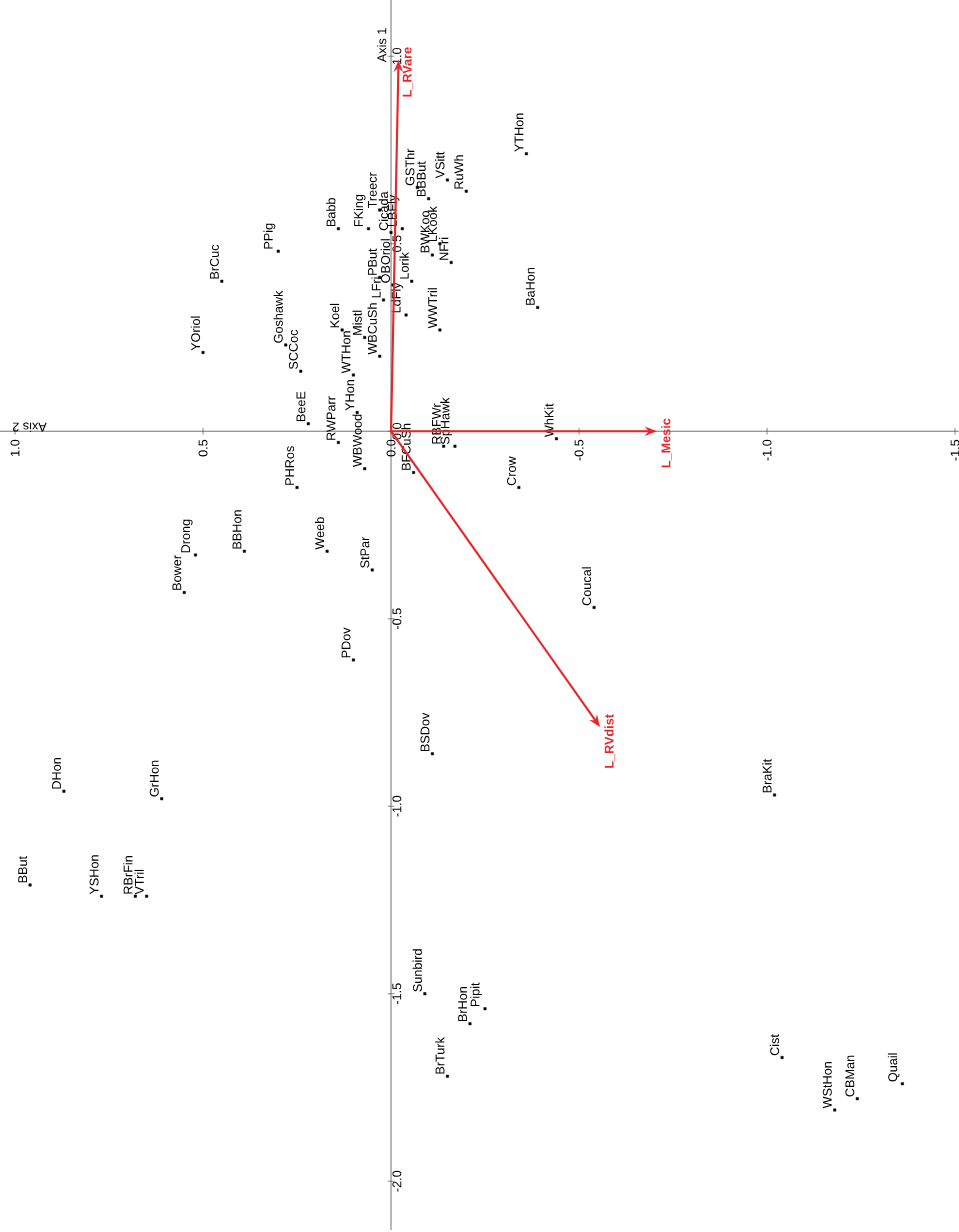 The image size is (959, 1232). Describe the element at coordinates (432, 308) in the screenshot. I see `annotation: WWTril` at that location.